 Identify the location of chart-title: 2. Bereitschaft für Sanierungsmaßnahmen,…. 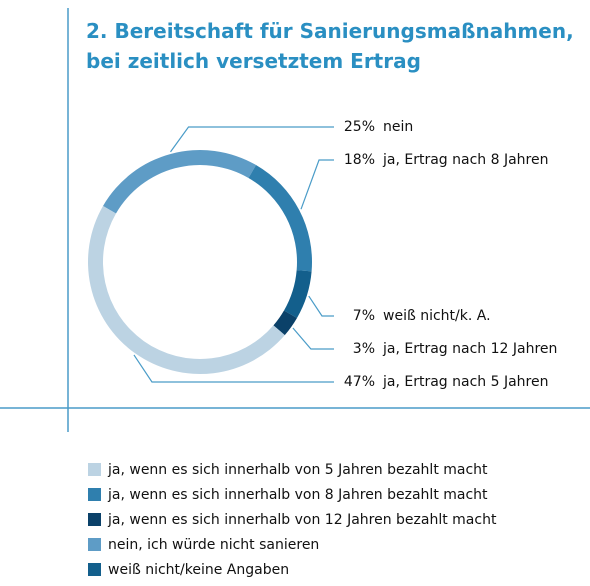
(330, 46).